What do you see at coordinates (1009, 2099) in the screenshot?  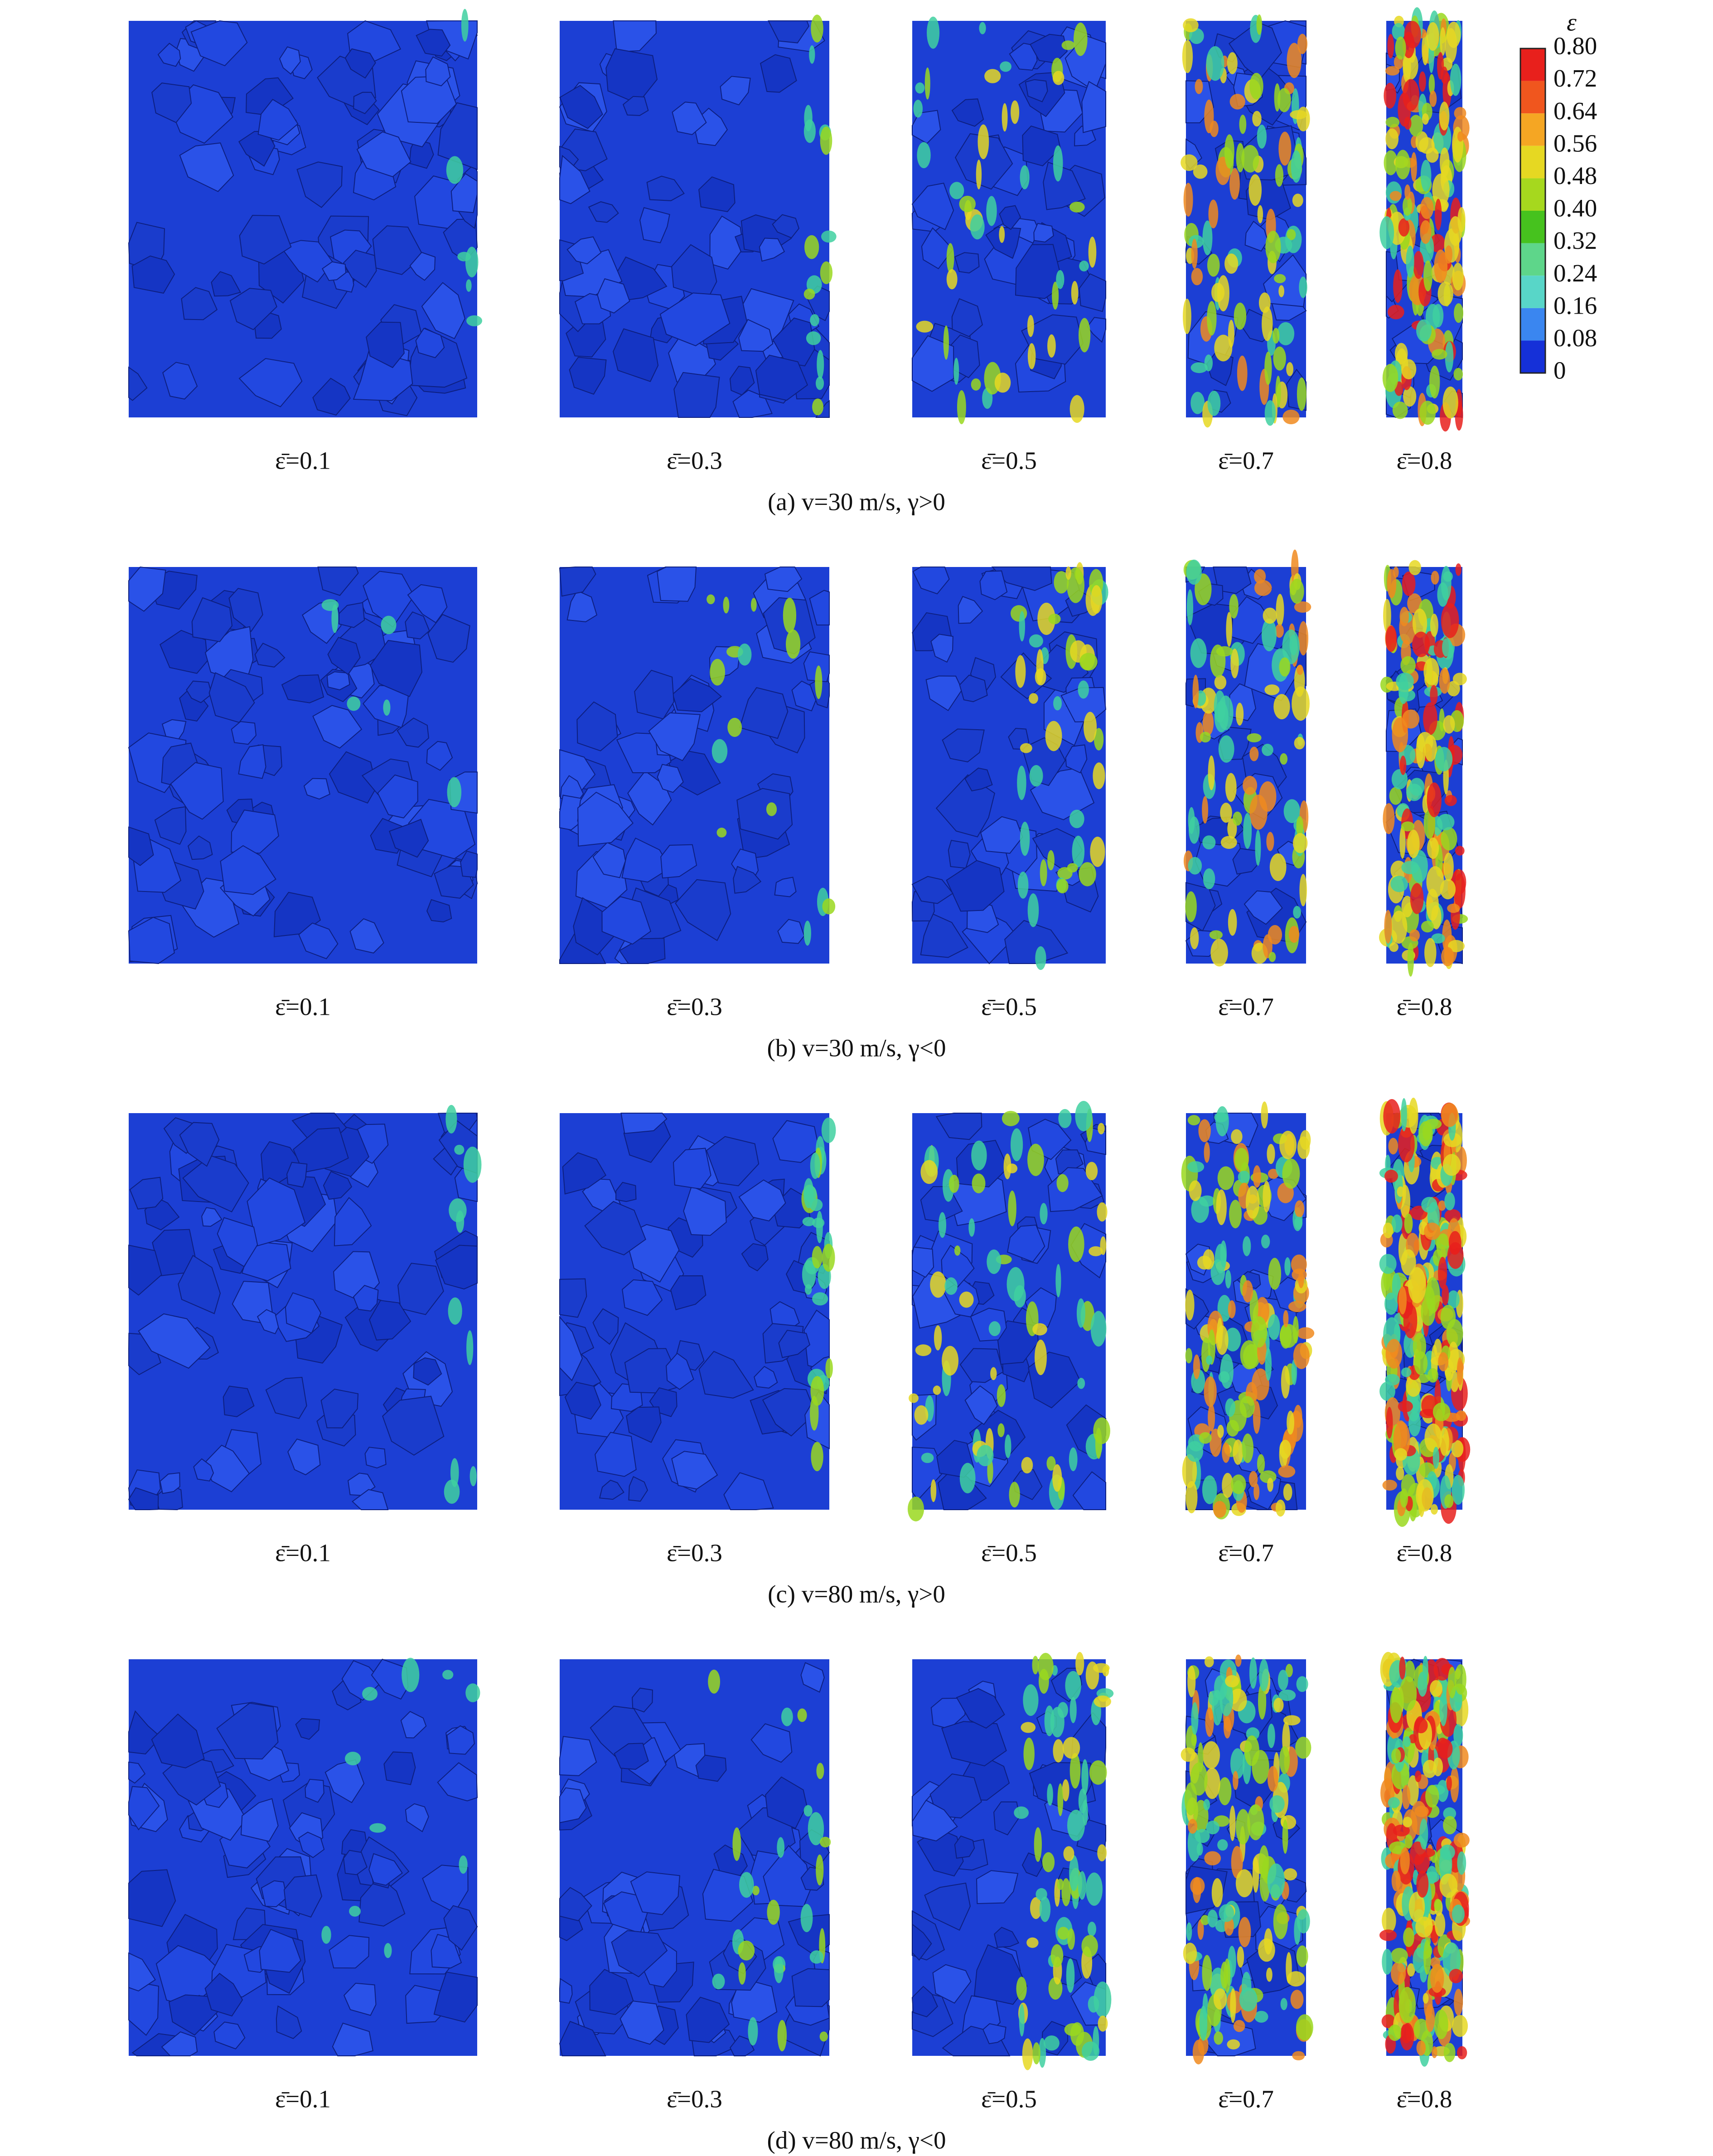 I see `strain-label: ε̄=0.5` at bounding box center [1009, 2099].